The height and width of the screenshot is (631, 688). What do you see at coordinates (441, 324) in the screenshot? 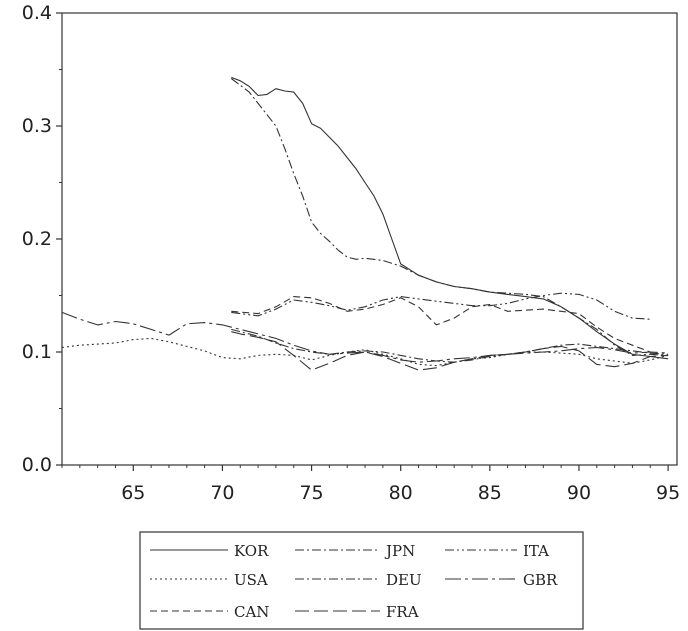
I see `series-line-can` at bounding box center [441, 324].